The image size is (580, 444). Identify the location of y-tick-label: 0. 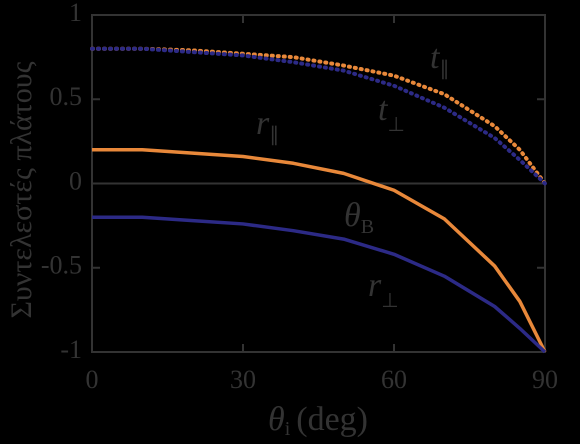
(75, 180).